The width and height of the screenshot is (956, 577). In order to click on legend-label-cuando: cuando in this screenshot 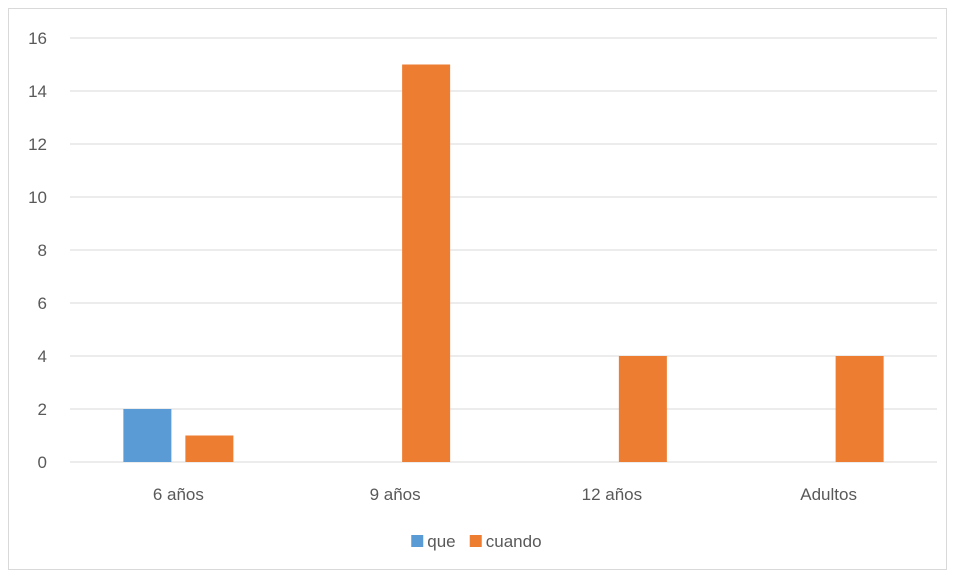, I will do `click(514, 541)`.